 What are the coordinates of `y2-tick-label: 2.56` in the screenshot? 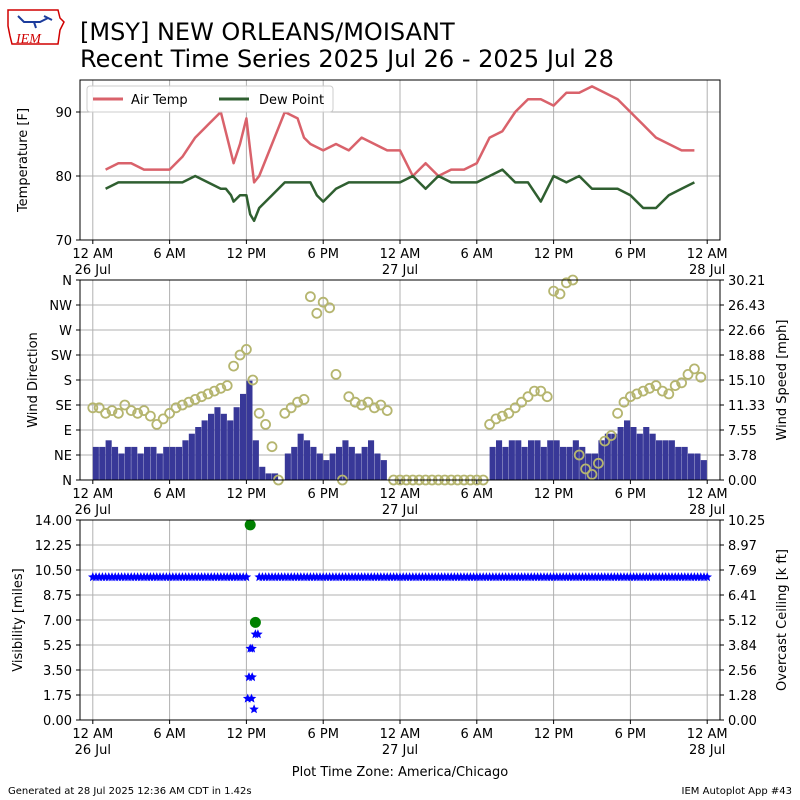 It's located at (742, 671).